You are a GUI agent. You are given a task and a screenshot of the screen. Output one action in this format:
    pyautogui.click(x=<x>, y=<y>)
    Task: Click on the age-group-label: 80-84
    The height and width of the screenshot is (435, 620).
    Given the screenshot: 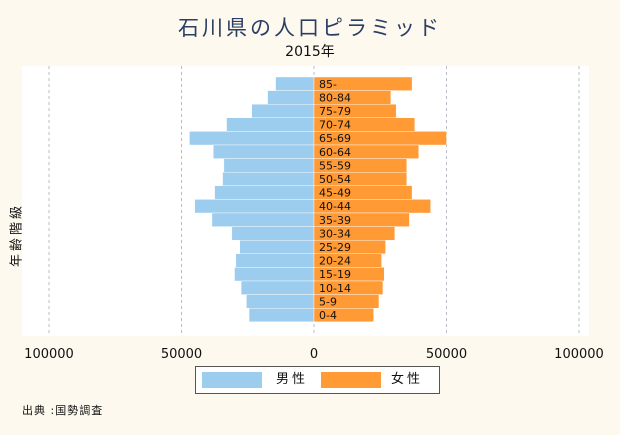 What is the action you would take?
    pyautogui.click(x=335, y=97)
    